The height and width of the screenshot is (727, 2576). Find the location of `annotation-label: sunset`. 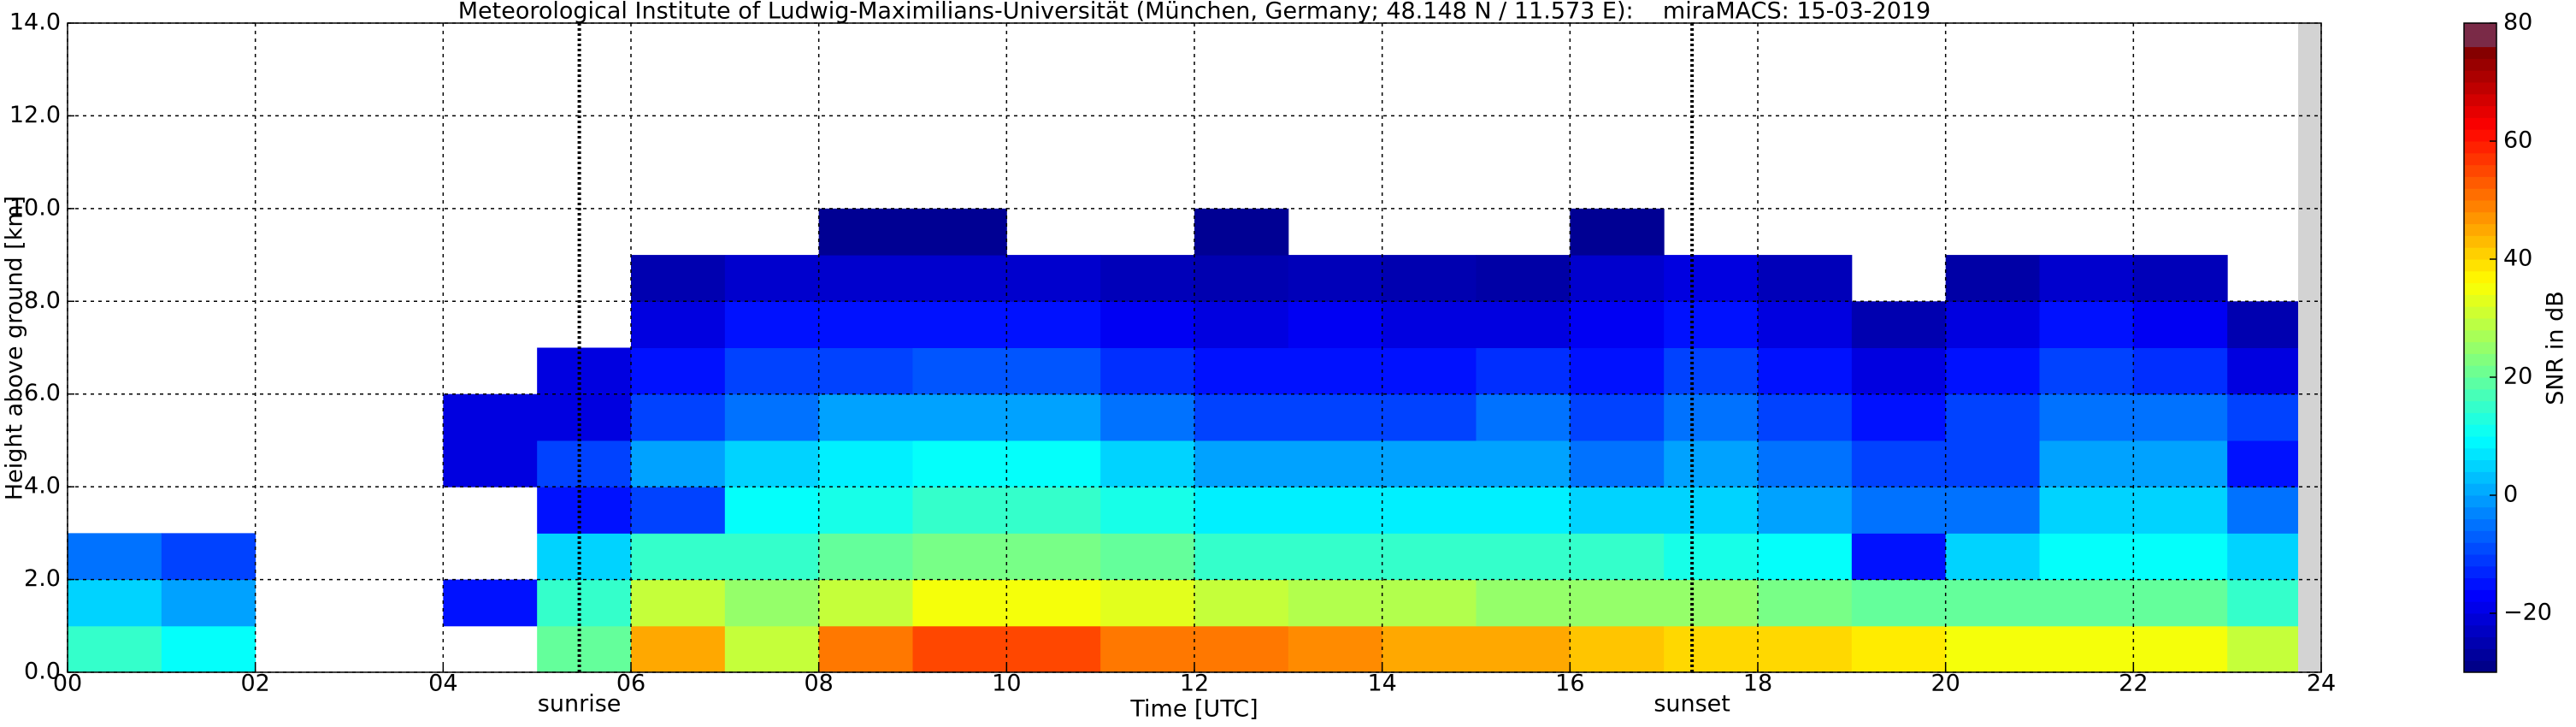

annotation-label: sunset is located at coordinates (1691, 704).